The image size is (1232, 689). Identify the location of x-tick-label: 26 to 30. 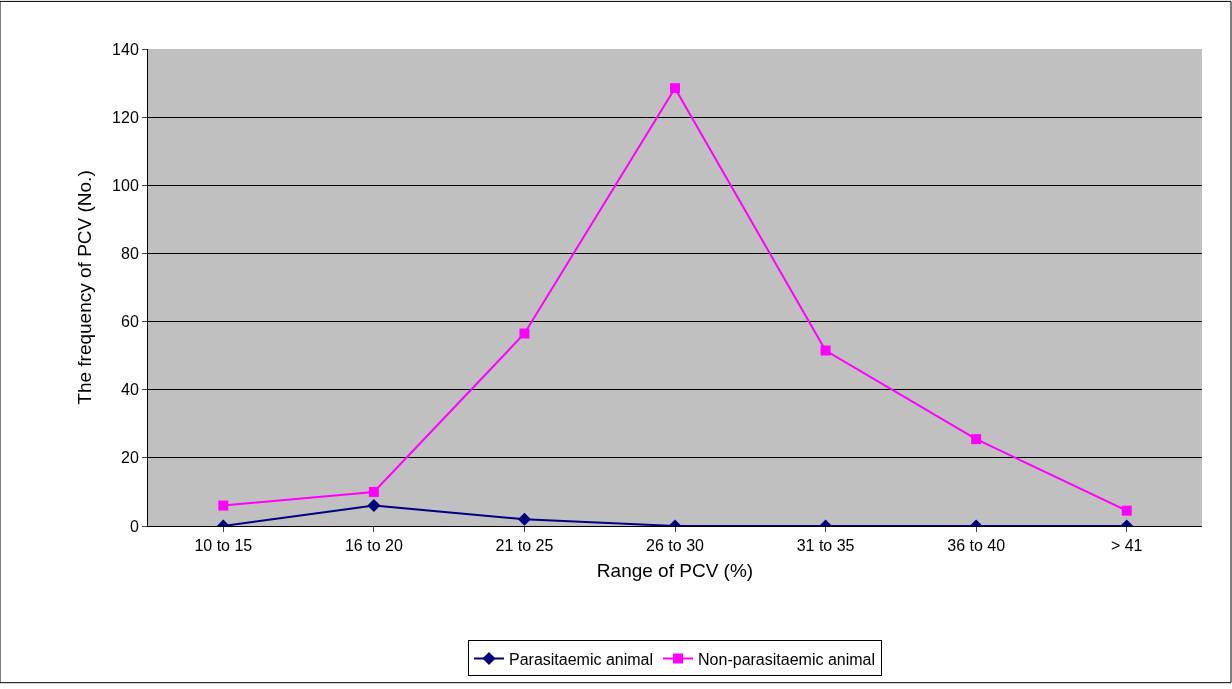
(675, 546).